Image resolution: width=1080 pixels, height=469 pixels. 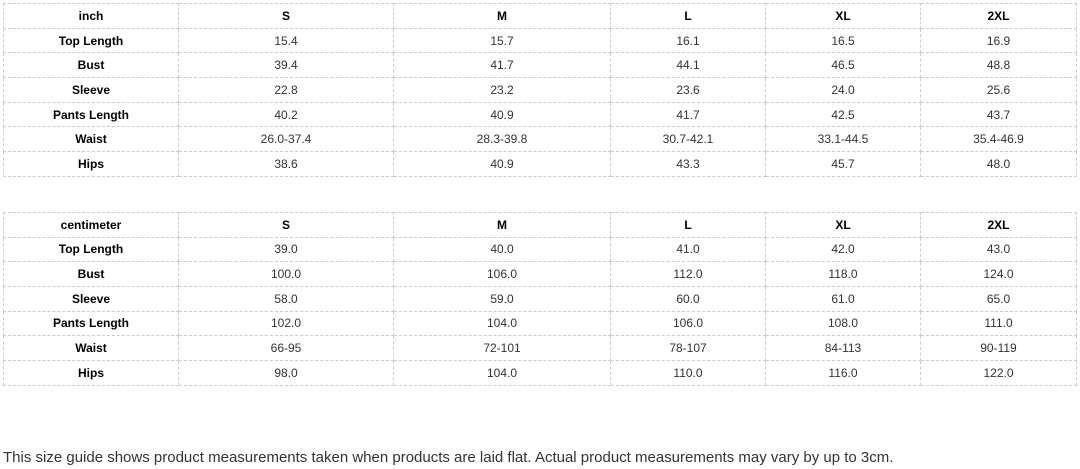 What do you see at coordinates (91, 16) in the screenshot?
I see `unit-header-cell: inch` at bounding box center [91, 16].